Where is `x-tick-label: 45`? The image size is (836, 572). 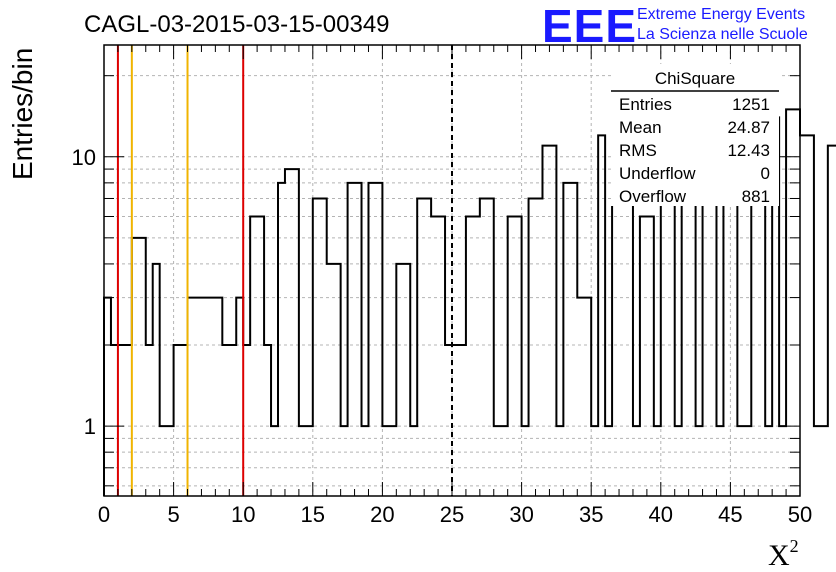 x-tick-label: 45 is located at coordinates (730, 514).